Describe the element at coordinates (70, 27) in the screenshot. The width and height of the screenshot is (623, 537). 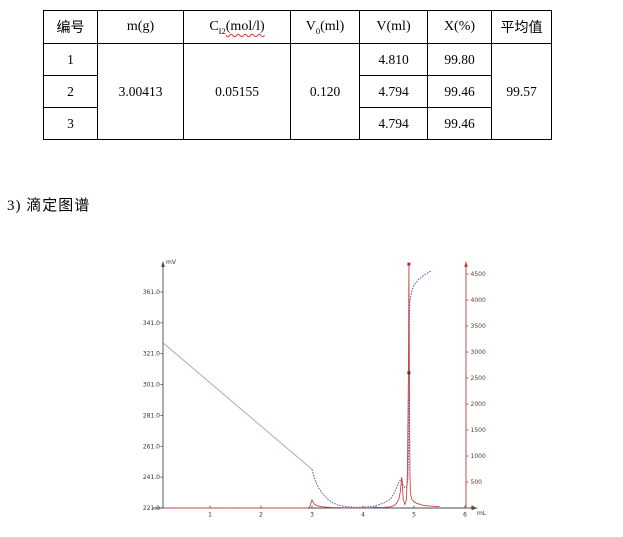
I see `col-header-sample-id: 编号` at that location.